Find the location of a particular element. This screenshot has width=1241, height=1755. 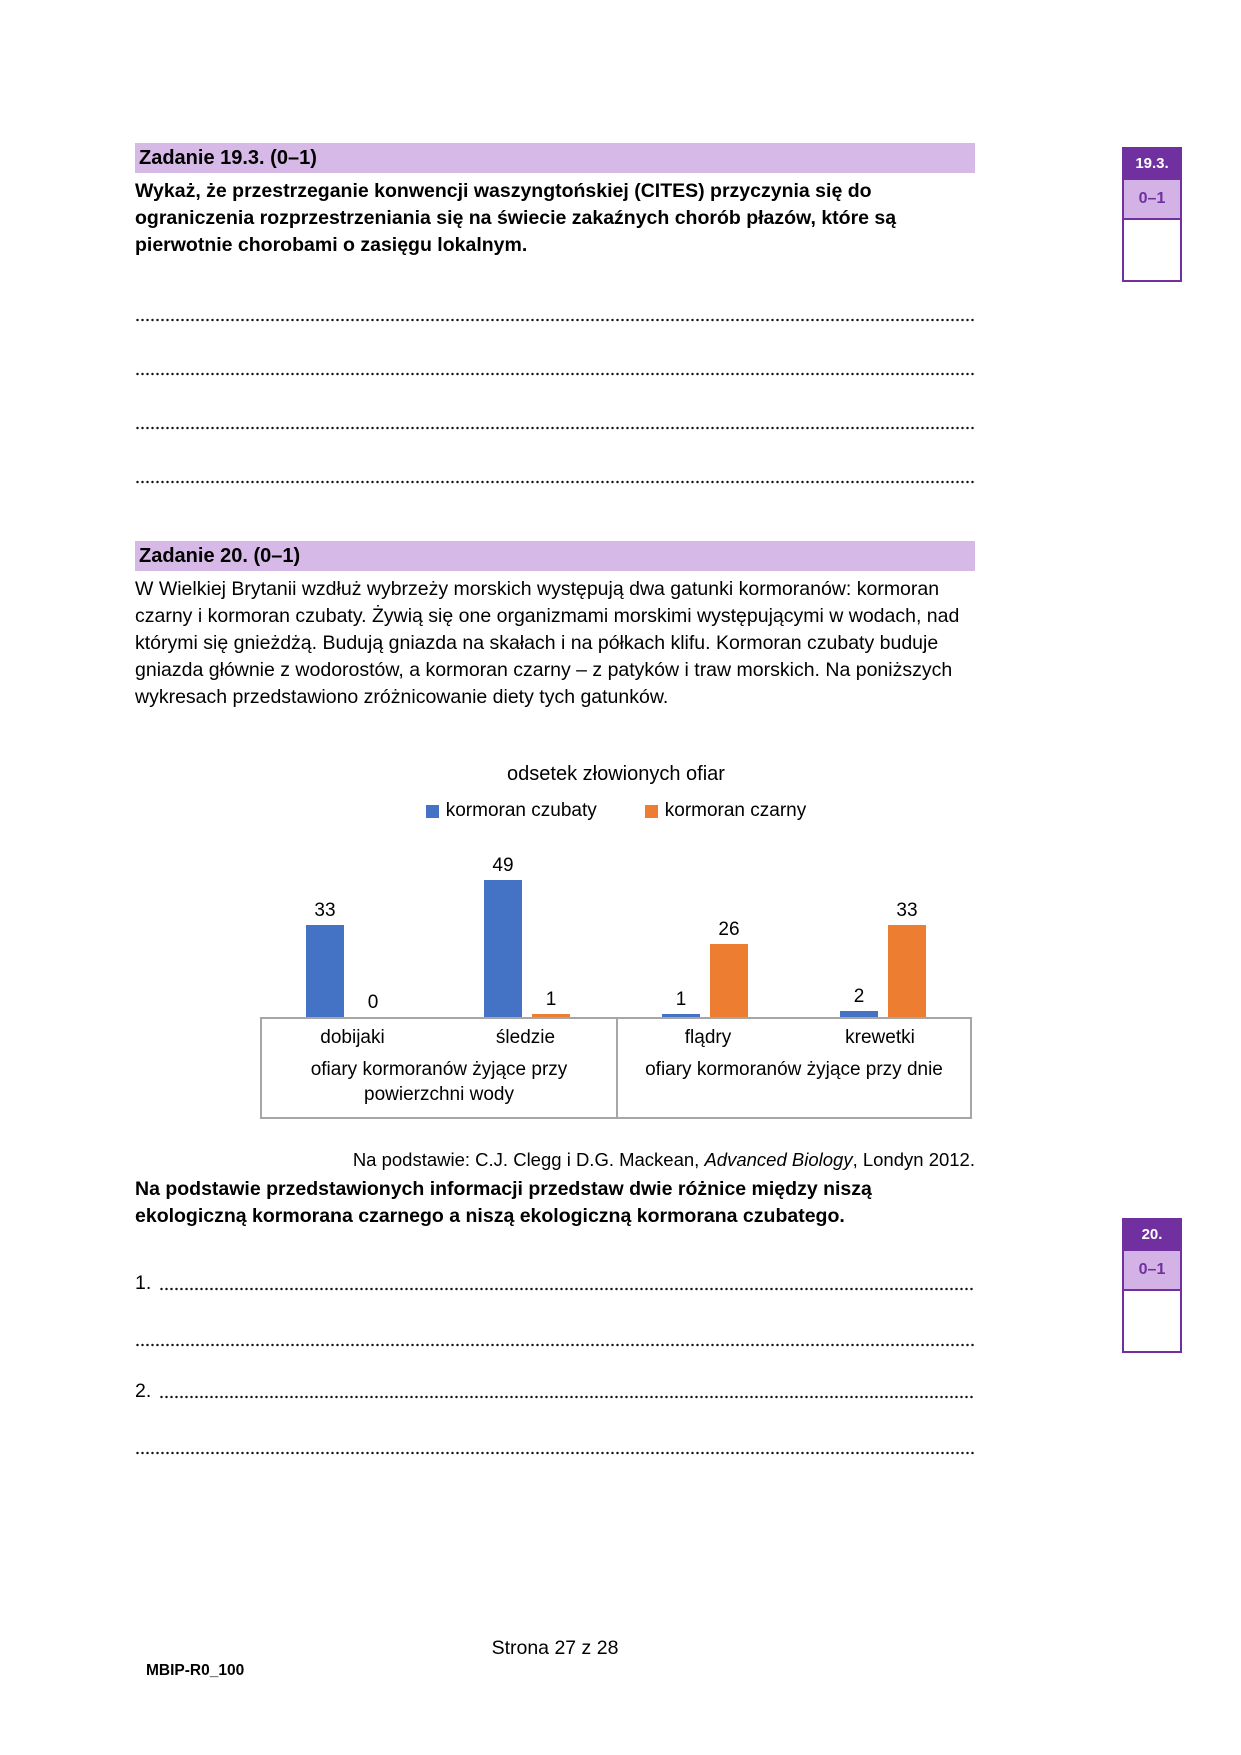

chart-legend: kormoran czubaty kormoran czarny is located at coordinates (616, 811).